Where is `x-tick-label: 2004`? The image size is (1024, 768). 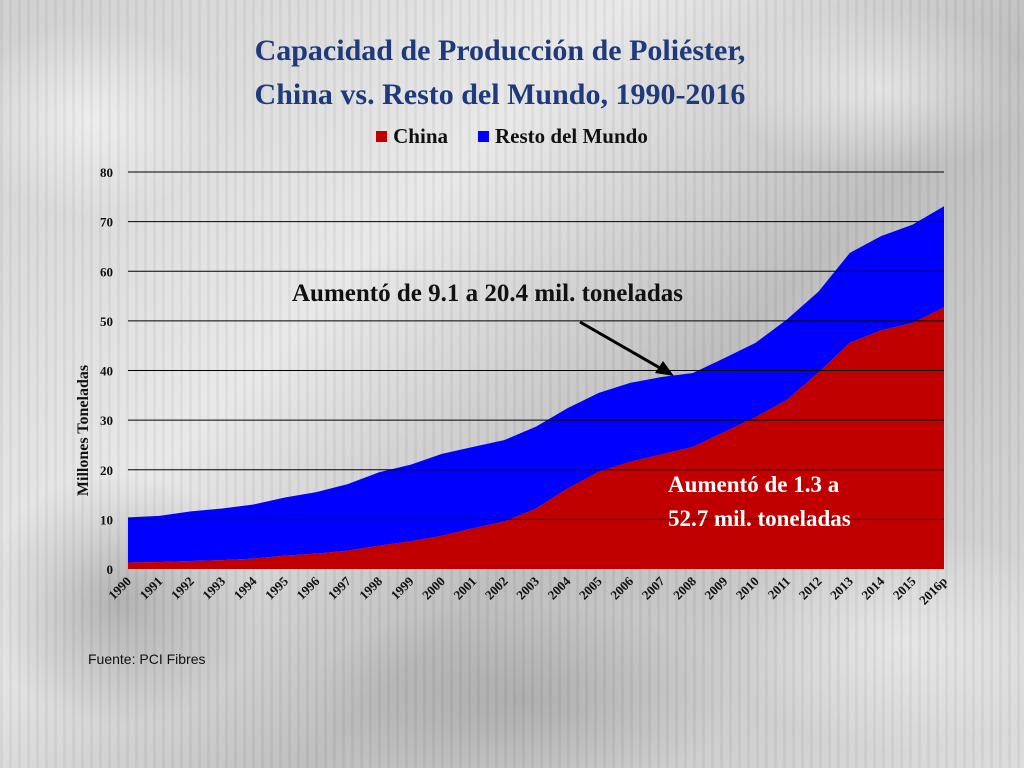 x-tick-label: 2004 is located at coordinates (559, 587).